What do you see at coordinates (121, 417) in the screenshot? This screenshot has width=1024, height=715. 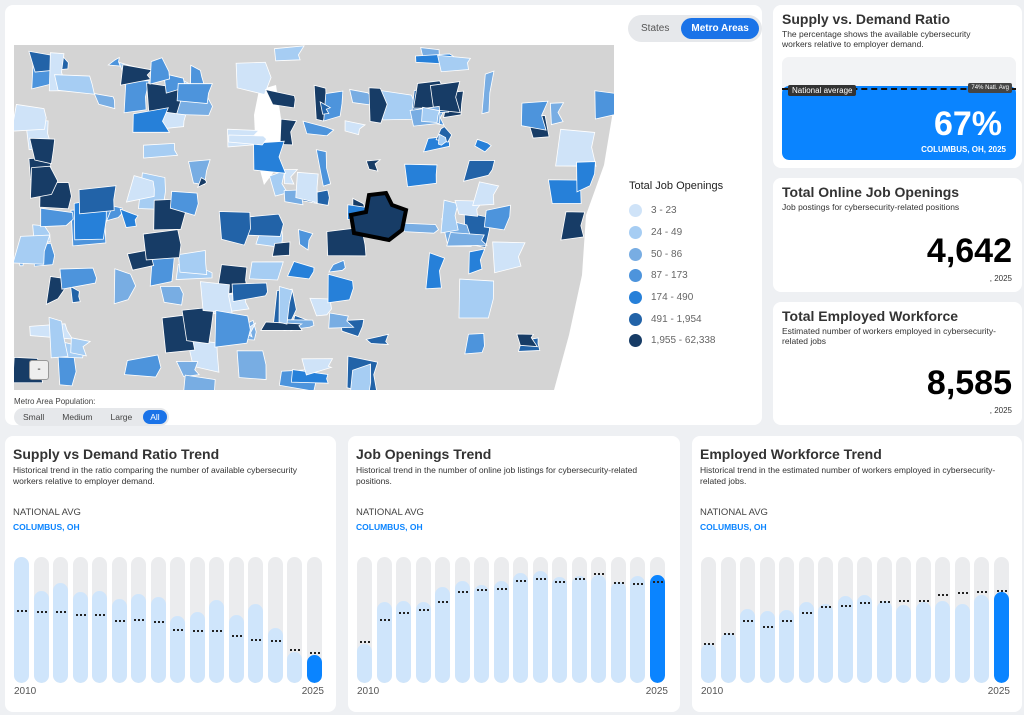 I see `population-large: Large` at bounding box center [121, 417].